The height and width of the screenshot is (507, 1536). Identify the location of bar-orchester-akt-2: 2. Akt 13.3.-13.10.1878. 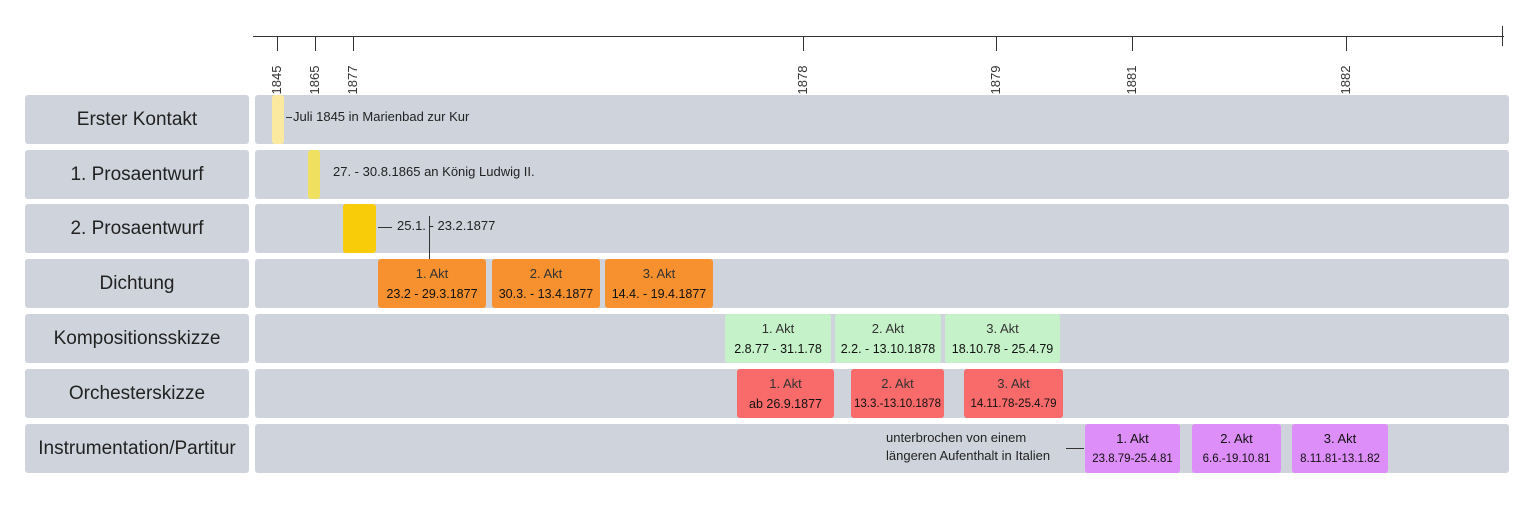
(897, 393).